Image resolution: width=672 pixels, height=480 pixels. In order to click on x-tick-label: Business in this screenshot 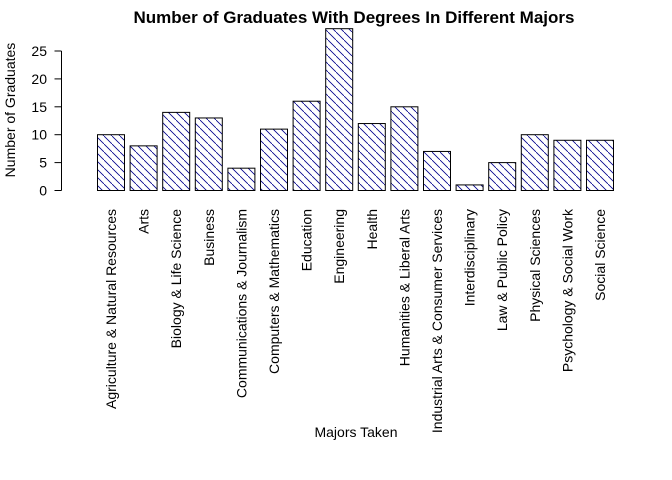, I will do `click(209, 237)`.